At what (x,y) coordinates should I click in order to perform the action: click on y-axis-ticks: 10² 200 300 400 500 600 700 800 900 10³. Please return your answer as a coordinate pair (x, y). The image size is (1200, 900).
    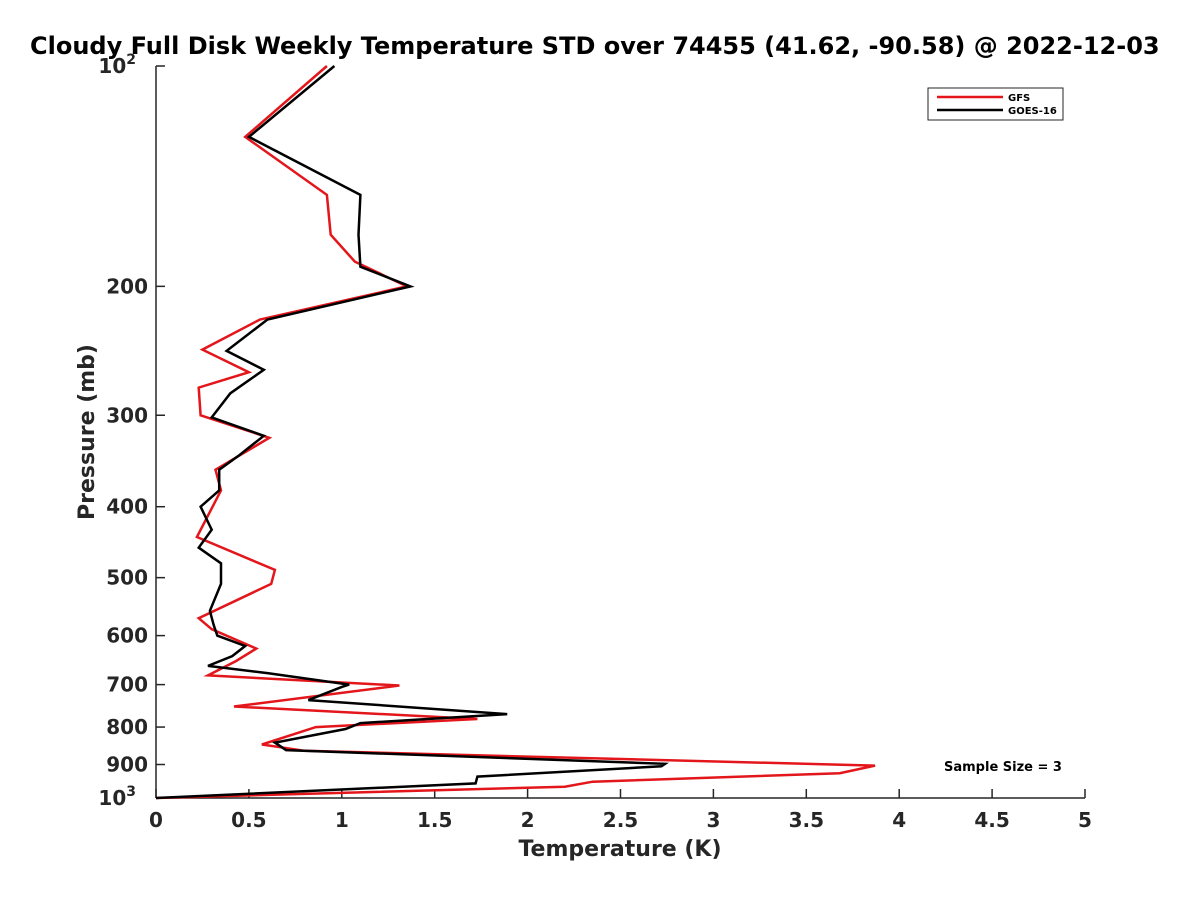
    Looking at the image, I should click on (131, 431).